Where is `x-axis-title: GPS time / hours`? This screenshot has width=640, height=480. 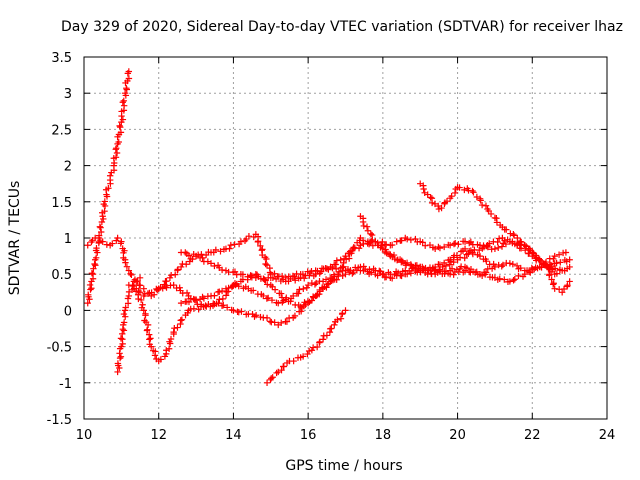 x-axis-title: GPS time / hours is located at coordinates (343, 466).